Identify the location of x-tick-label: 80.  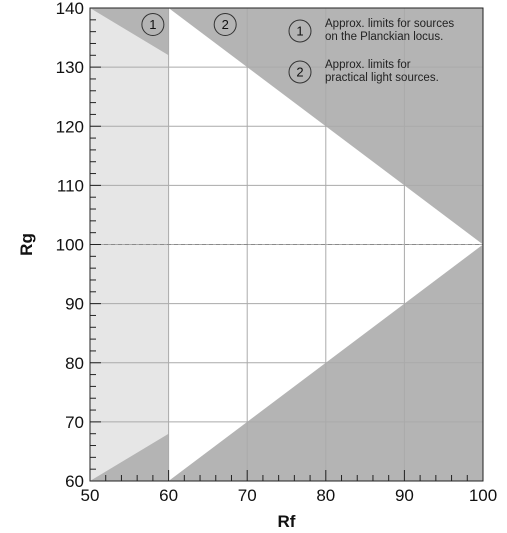
(325, 495).